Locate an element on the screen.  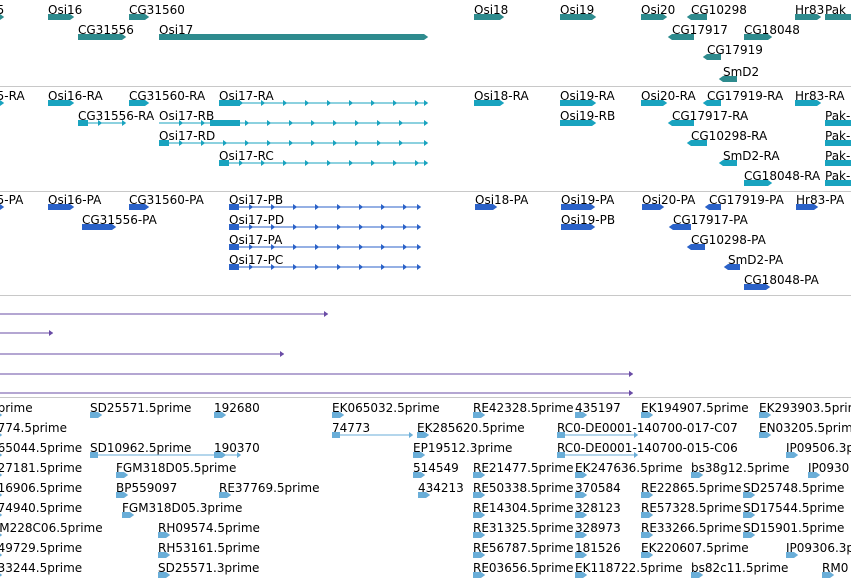
feature-label: Osi18-RA is located at coordinates (501, 96).